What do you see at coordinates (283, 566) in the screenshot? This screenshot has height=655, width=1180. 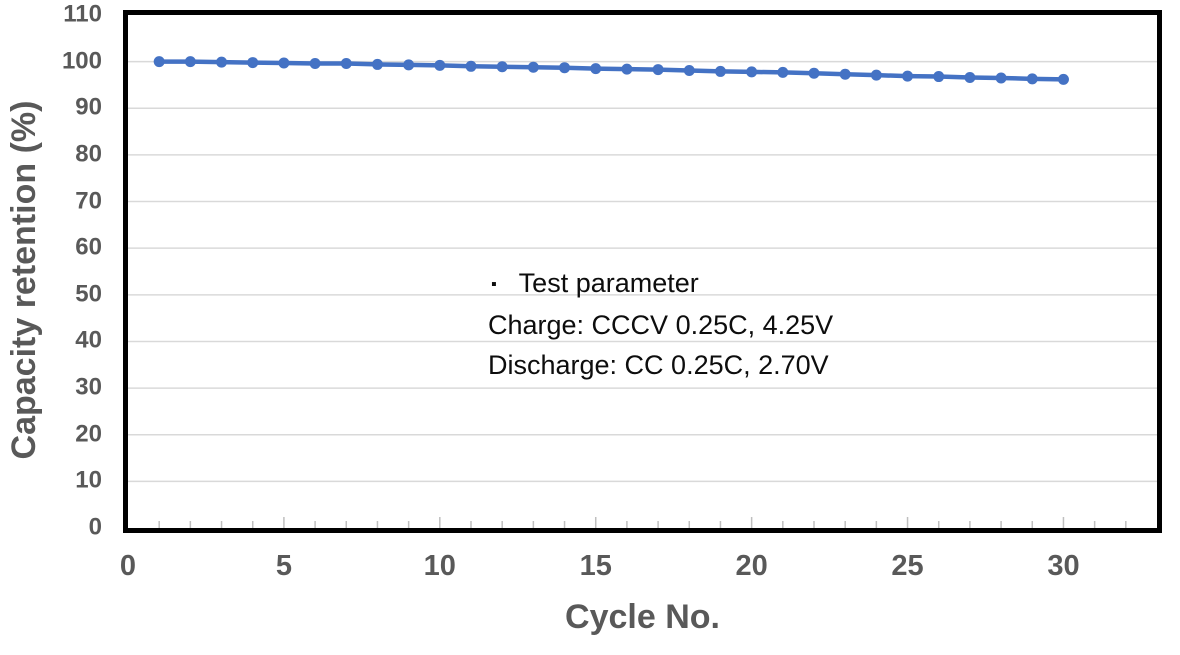 I see `x-tick-label: 5` at bounding box center [283, 566].